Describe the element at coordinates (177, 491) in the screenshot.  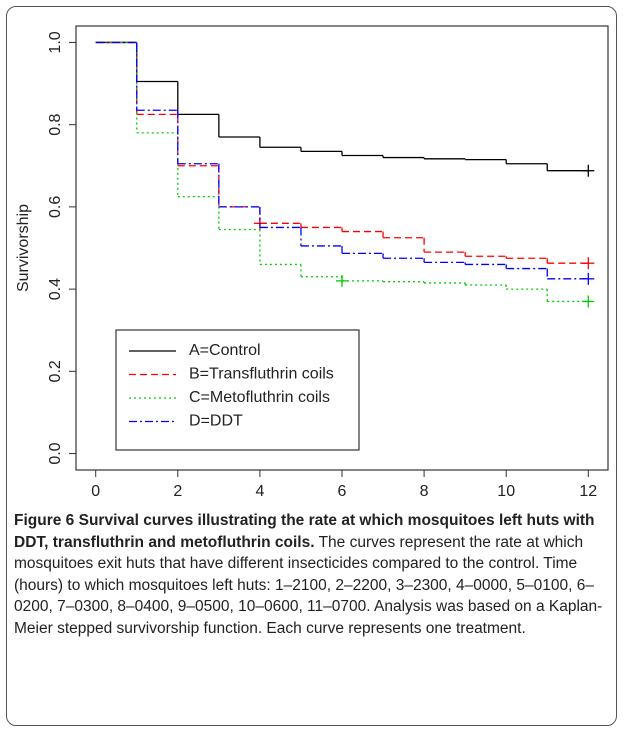
I see `x-tick-label: 2` at that location.